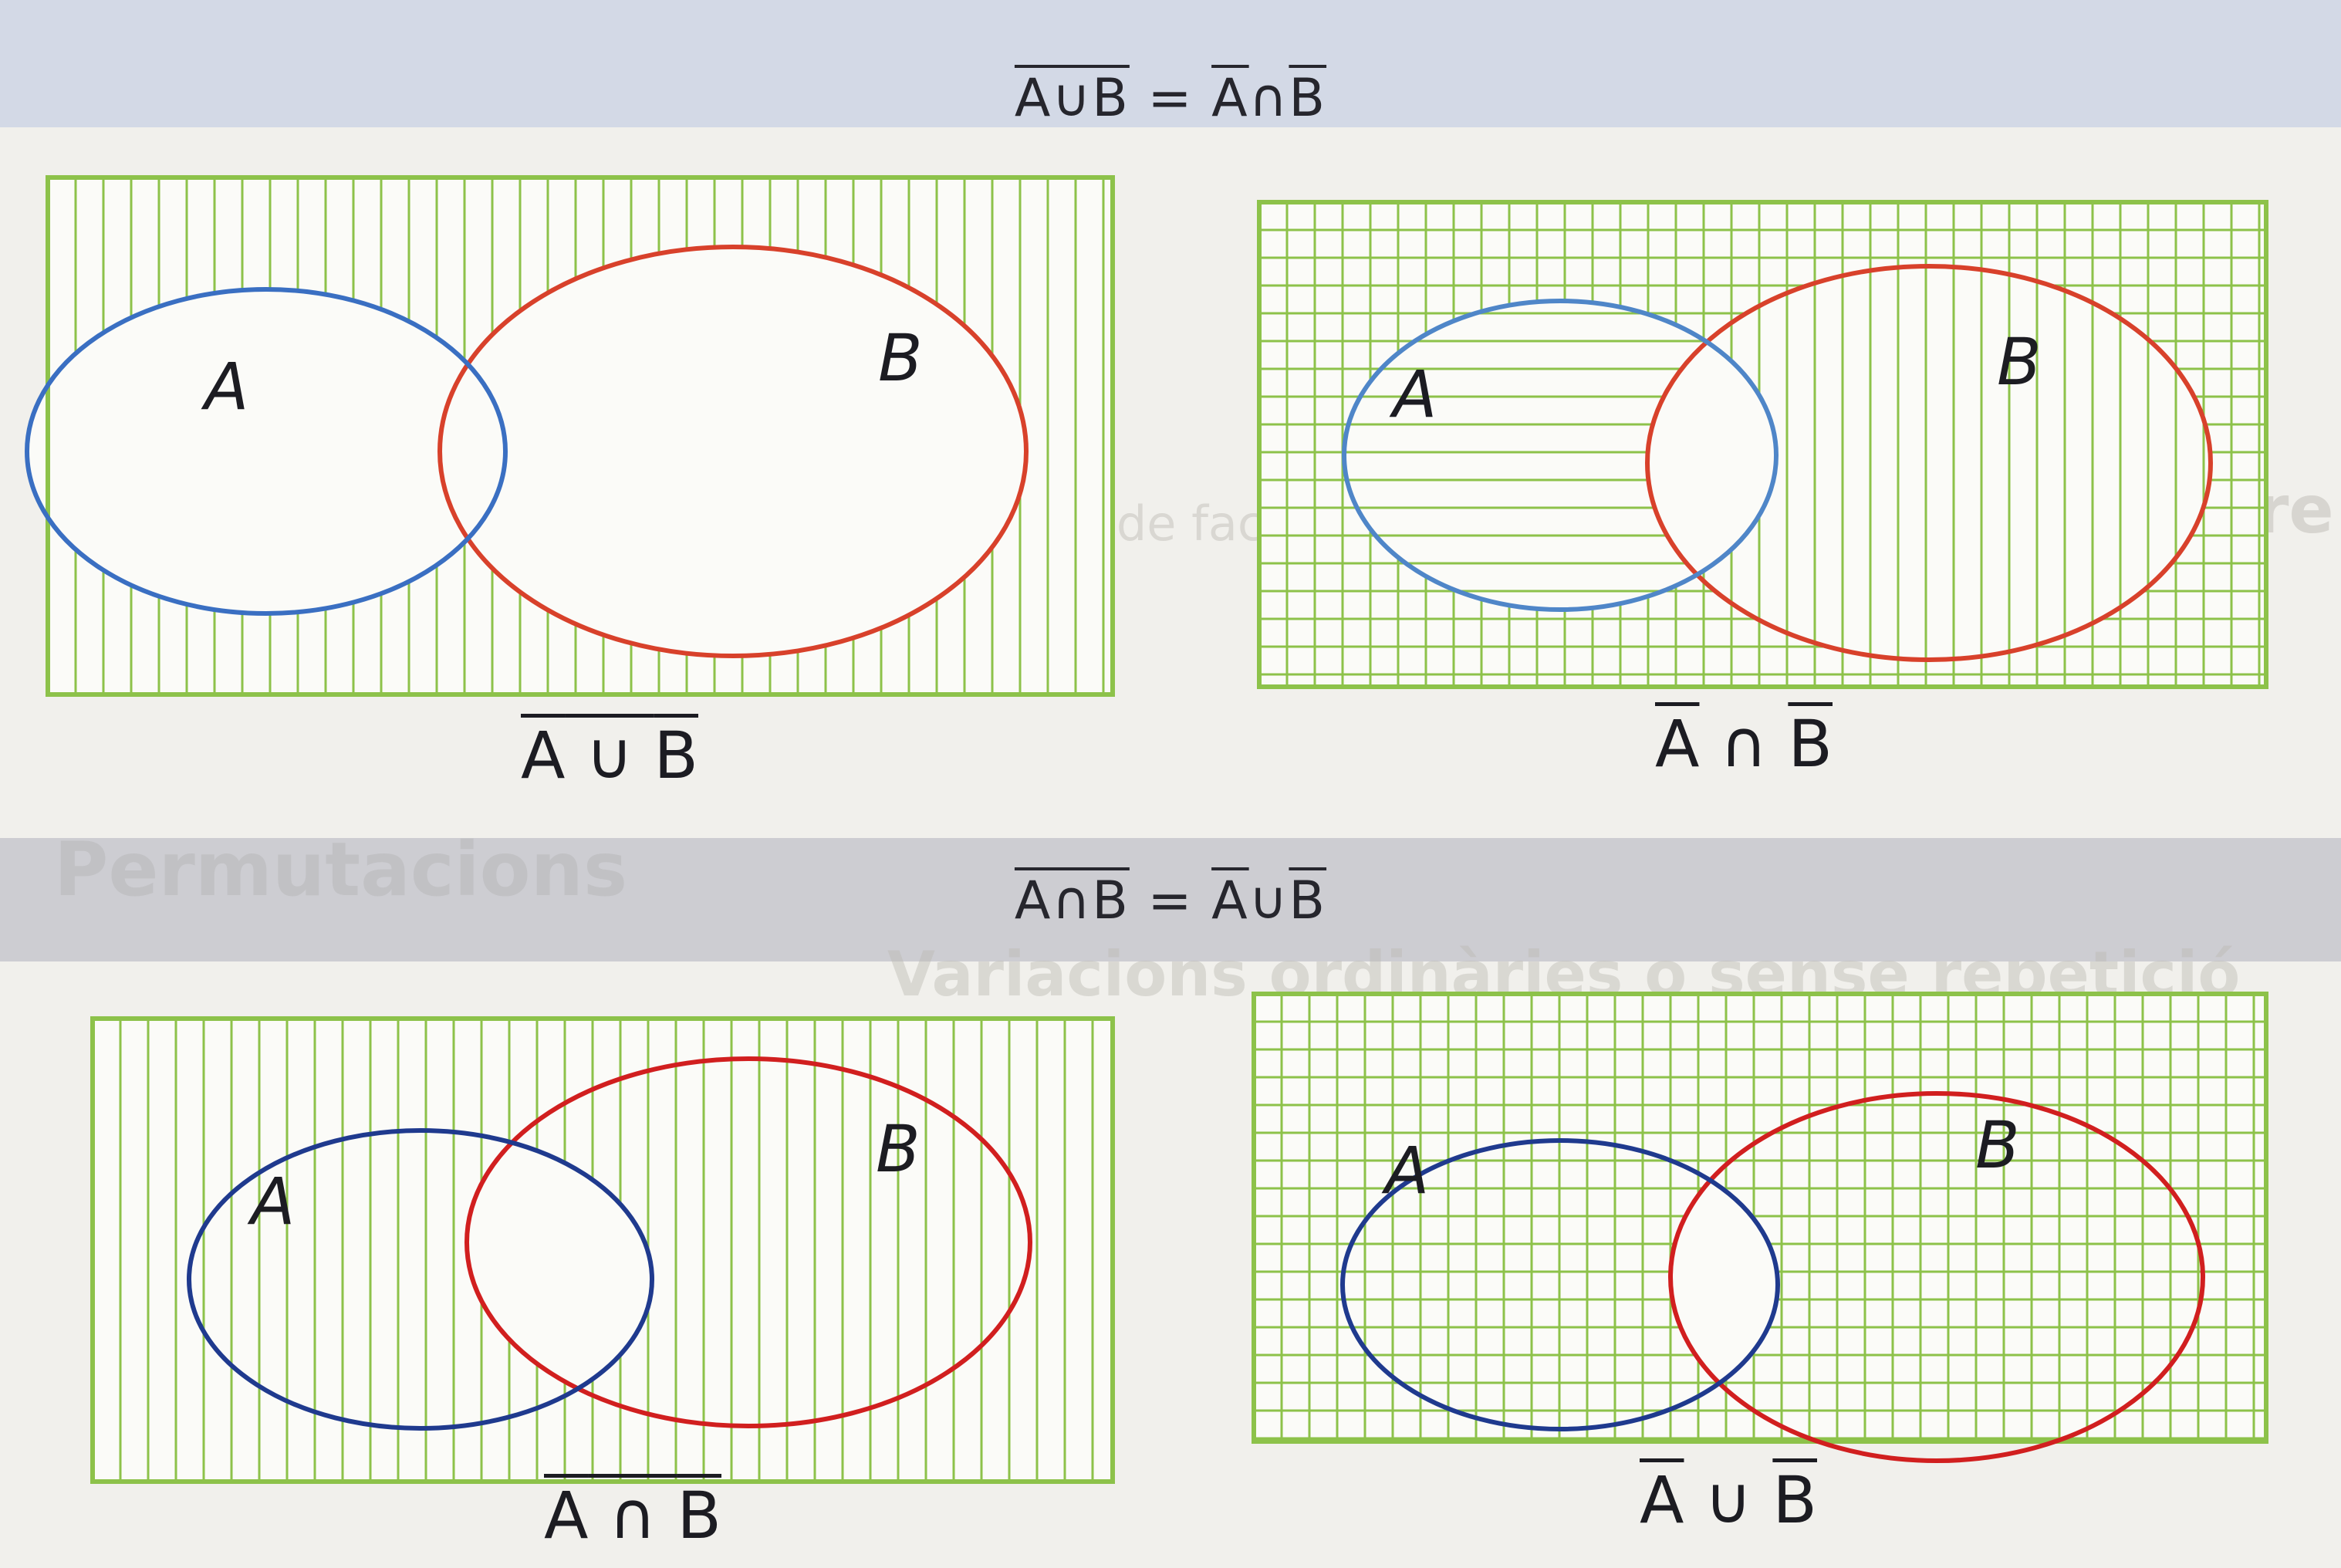 This screenshot has width=2341, height=1568. I want to click on diagram-4-label-b: B, so click(1997, 1145).